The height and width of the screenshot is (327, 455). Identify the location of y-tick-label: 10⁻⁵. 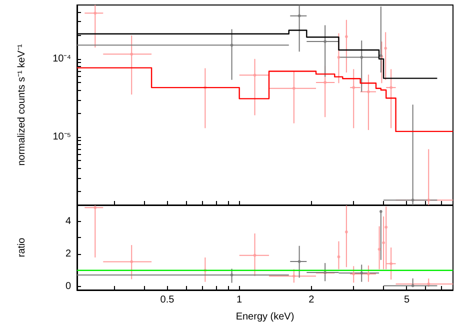
(61, 137).